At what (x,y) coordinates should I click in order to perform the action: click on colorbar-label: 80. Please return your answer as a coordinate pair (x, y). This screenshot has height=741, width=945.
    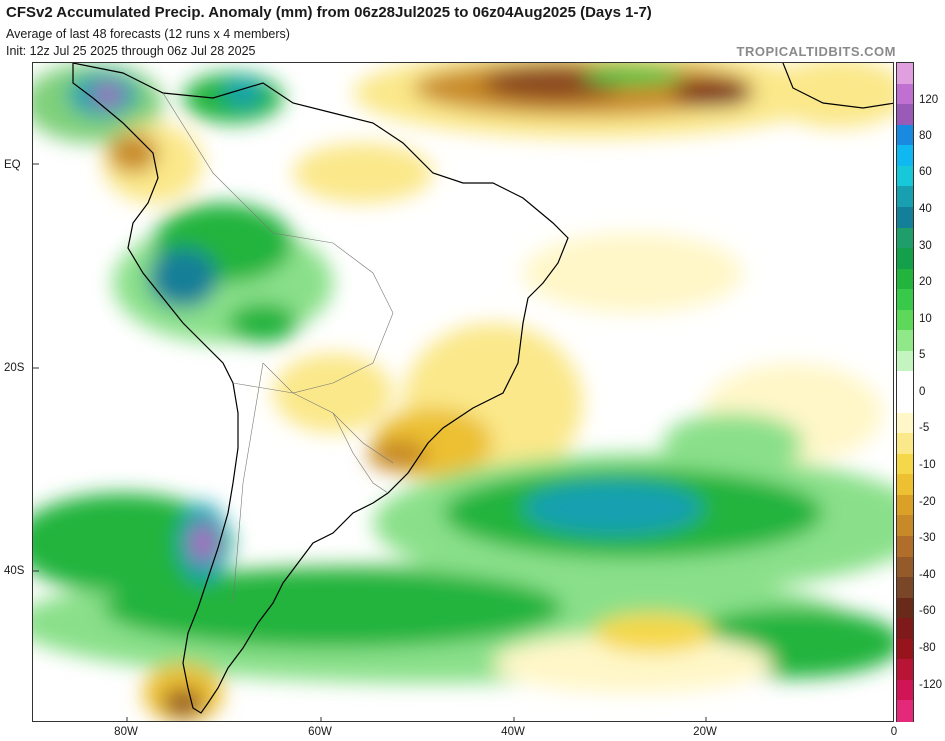
    Looking at the image, I should click on (925, 136).